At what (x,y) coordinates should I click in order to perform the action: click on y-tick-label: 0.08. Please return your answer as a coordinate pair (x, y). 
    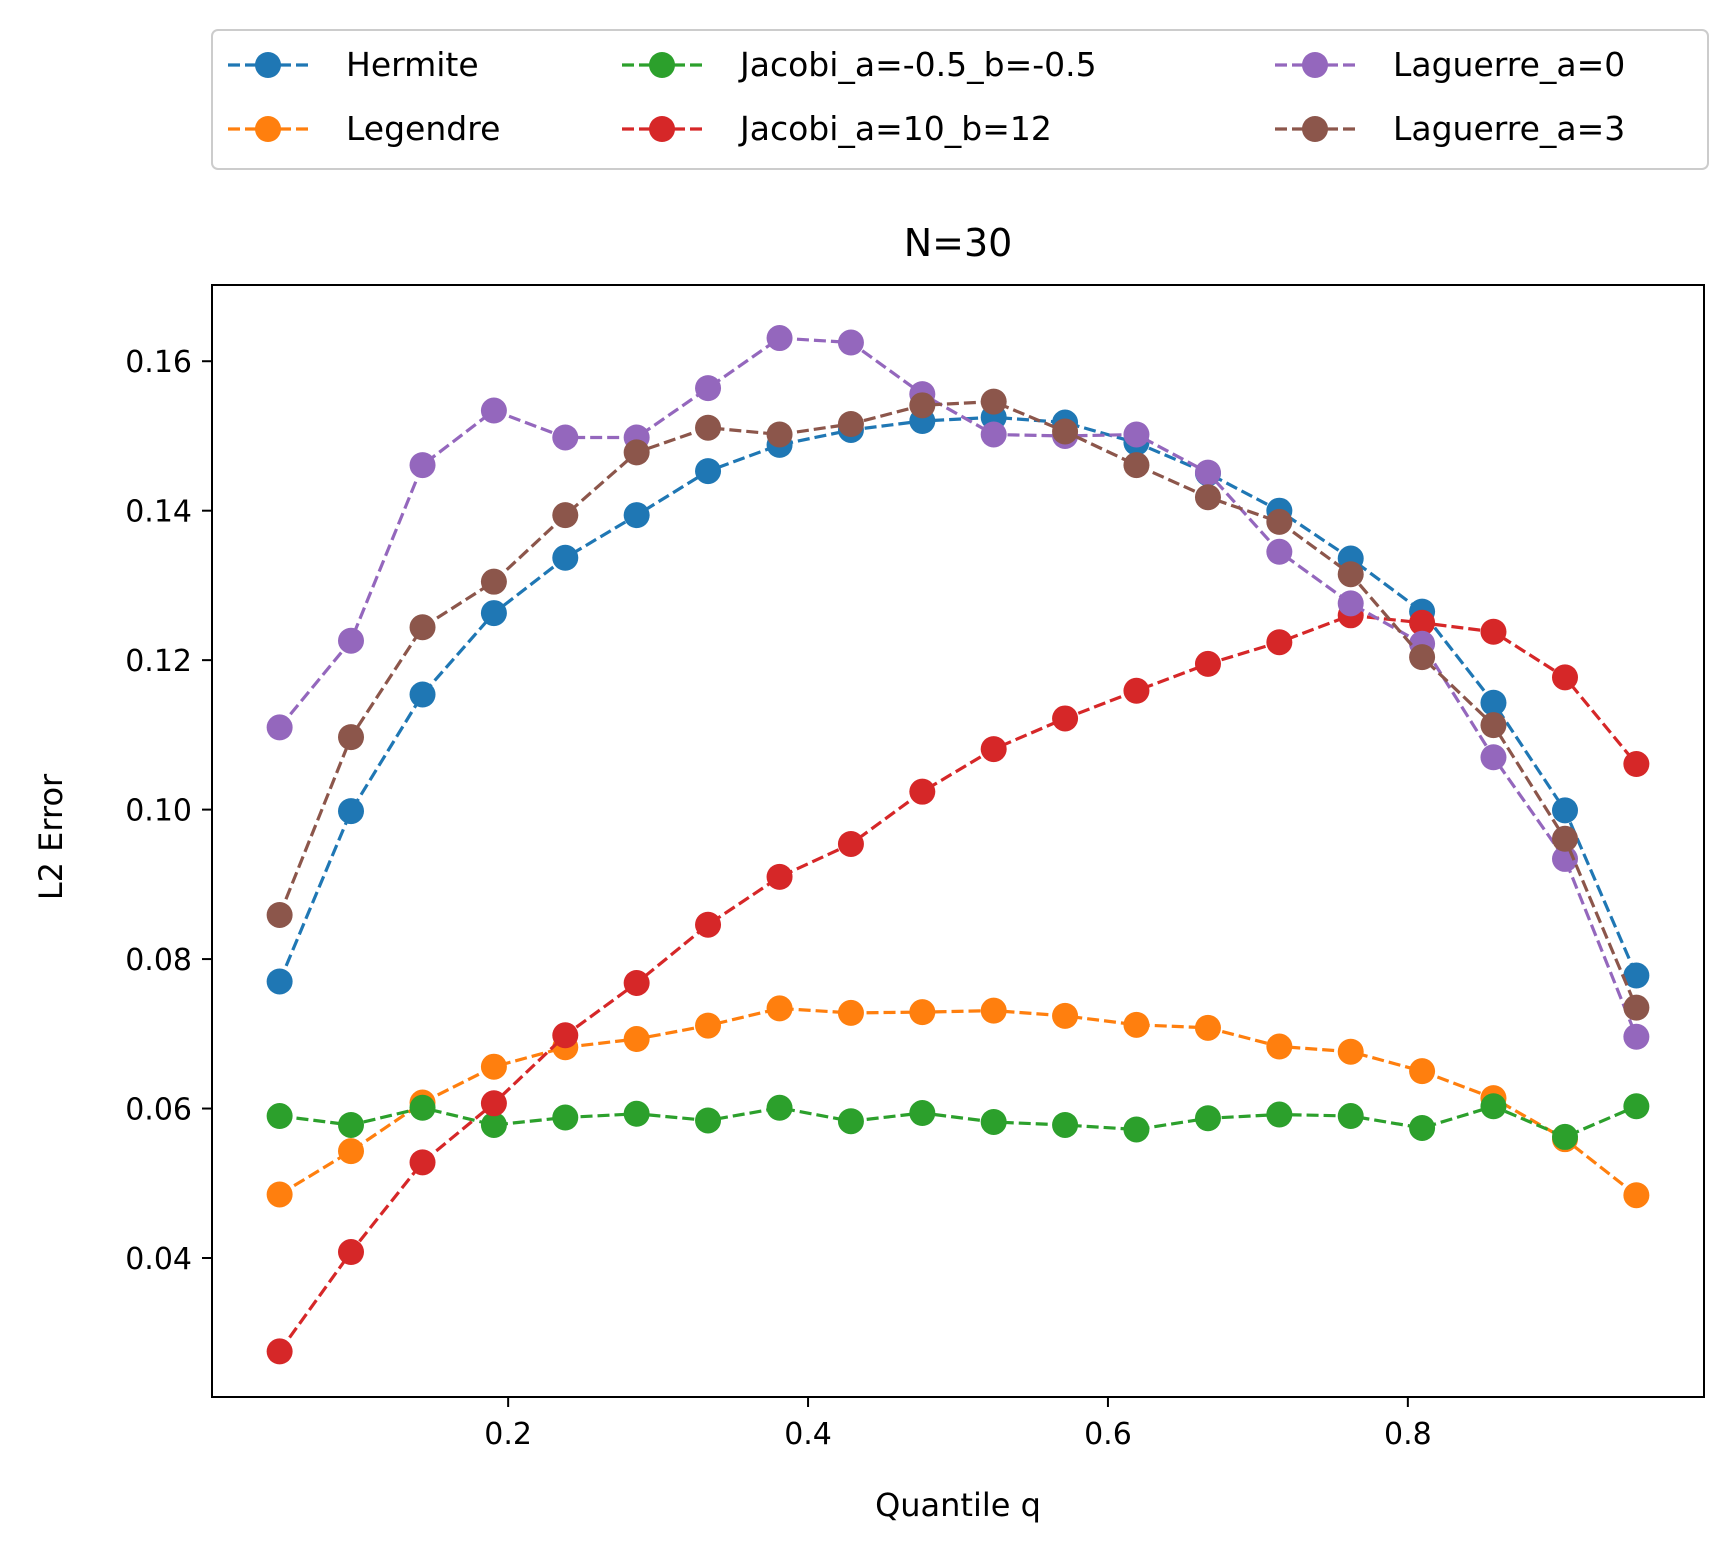
    Looking at the image, I should click on (158, 960).